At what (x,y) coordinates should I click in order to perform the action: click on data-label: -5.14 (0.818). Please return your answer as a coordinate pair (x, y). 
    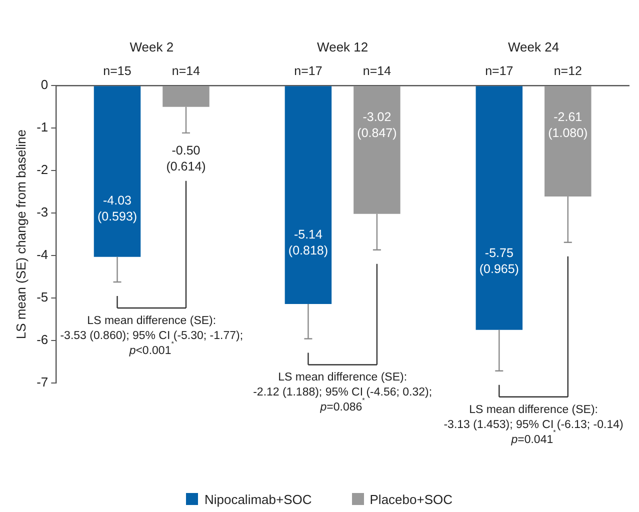
    Looking at the image, I should click on (308, 242).